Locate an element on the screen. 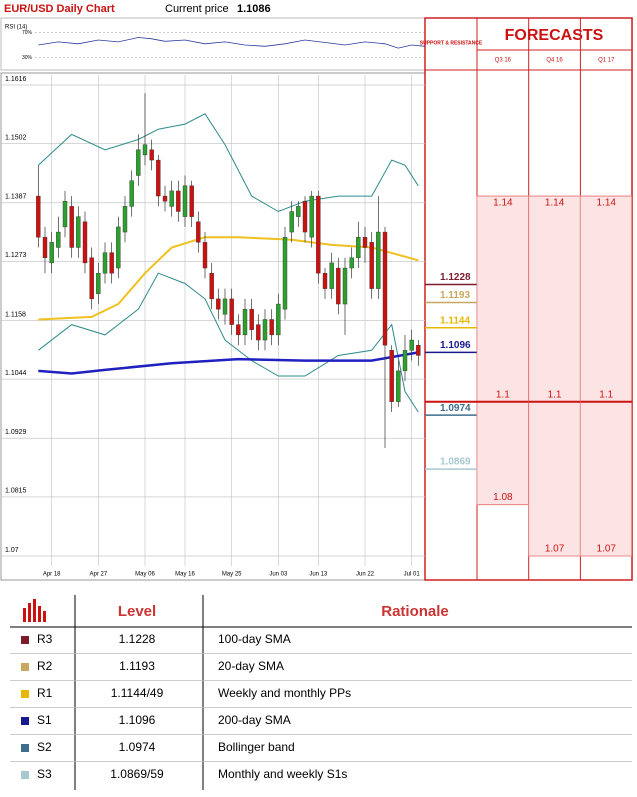 The image size is (637, 797). rsi-tick-label: 70% is located at coordinates (27, 33).